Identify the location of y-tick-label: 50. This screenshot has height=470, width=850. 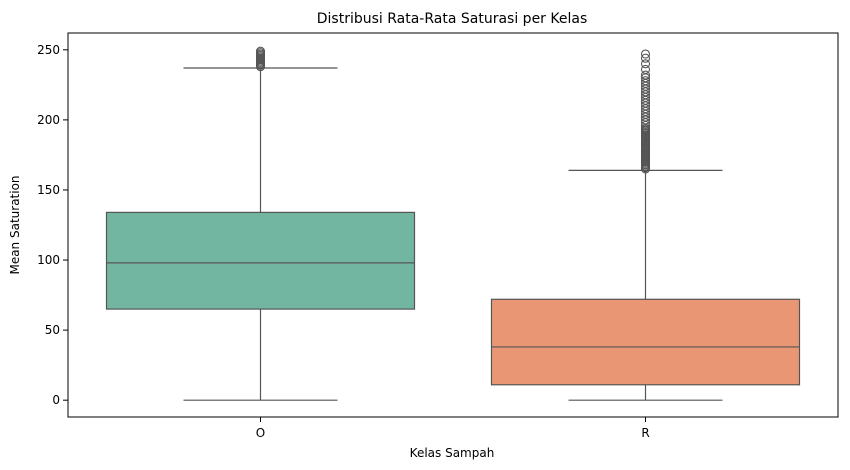
(52, 330).